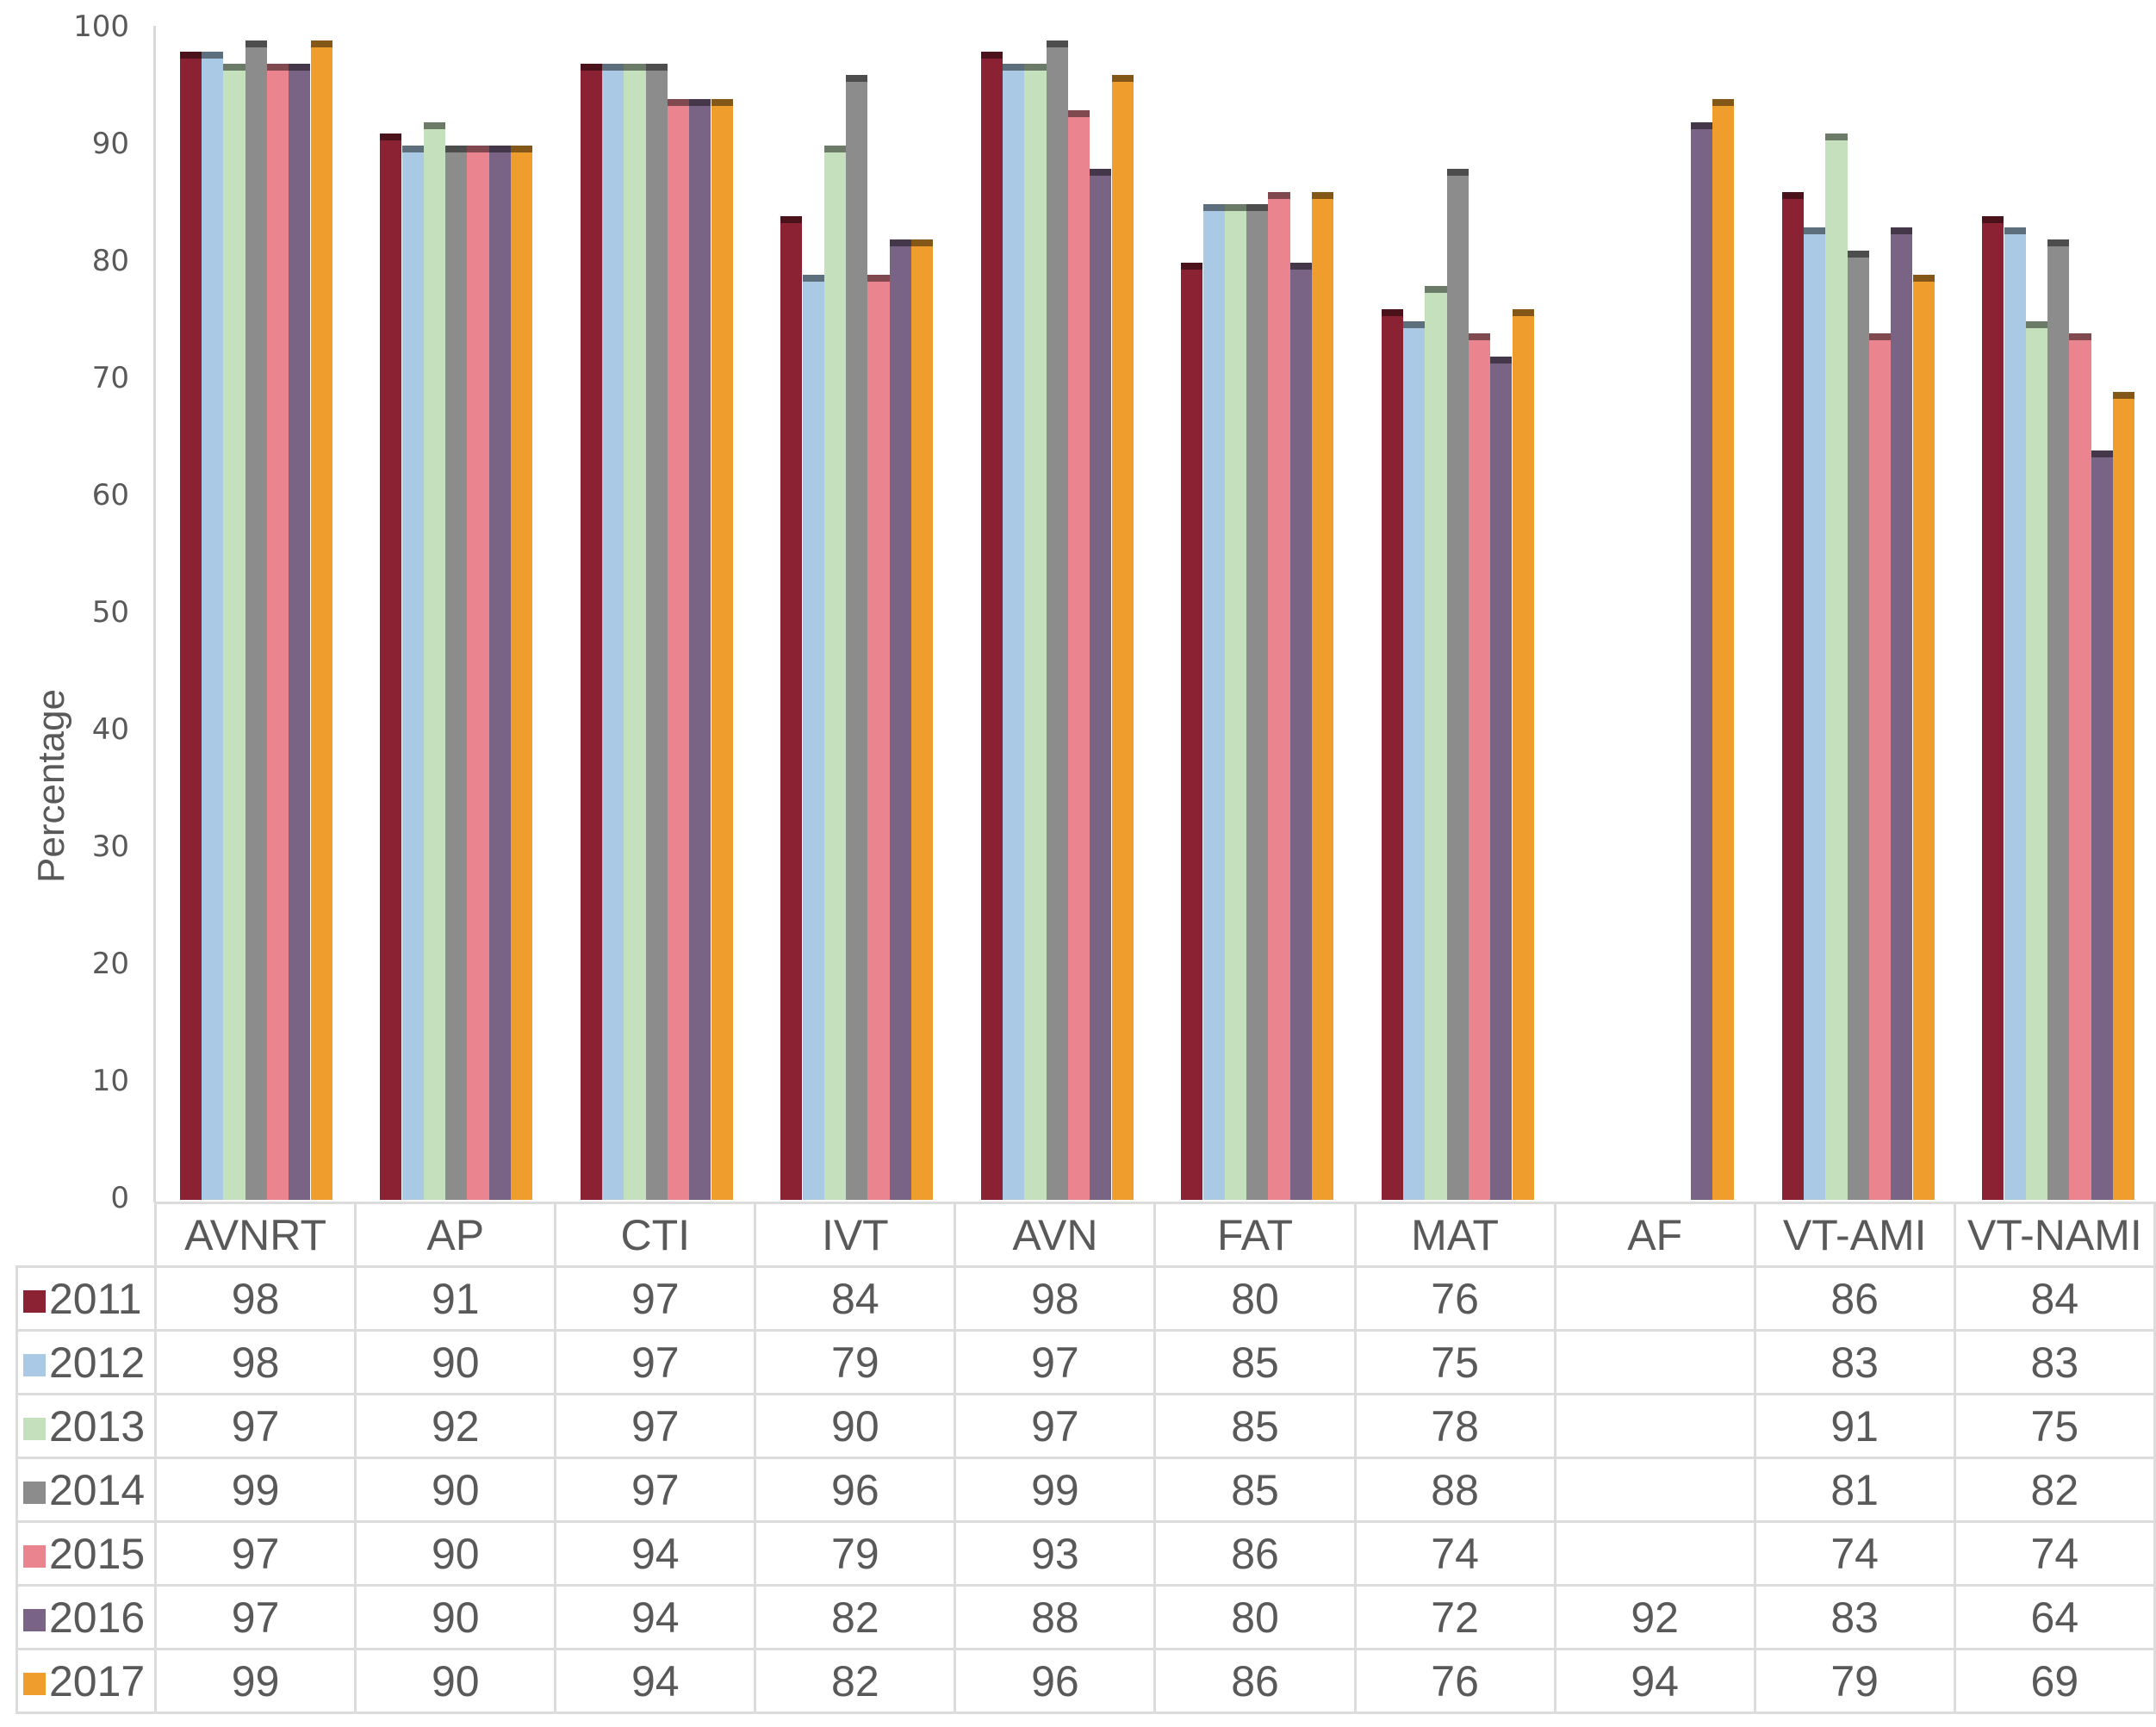 The height and width of the screenshot is (1727, 2156). I want to click on bar-mat-2015, so click(1479, 766).